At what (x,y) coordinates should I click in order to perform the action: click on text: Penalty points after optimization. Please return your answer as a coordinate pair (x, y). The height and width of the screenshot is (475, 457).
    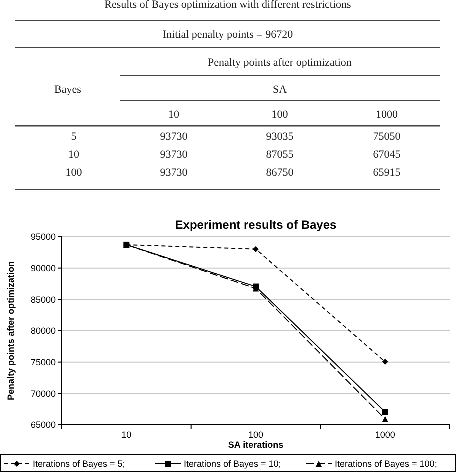
    Looking at the image, I should click on (280, 63).